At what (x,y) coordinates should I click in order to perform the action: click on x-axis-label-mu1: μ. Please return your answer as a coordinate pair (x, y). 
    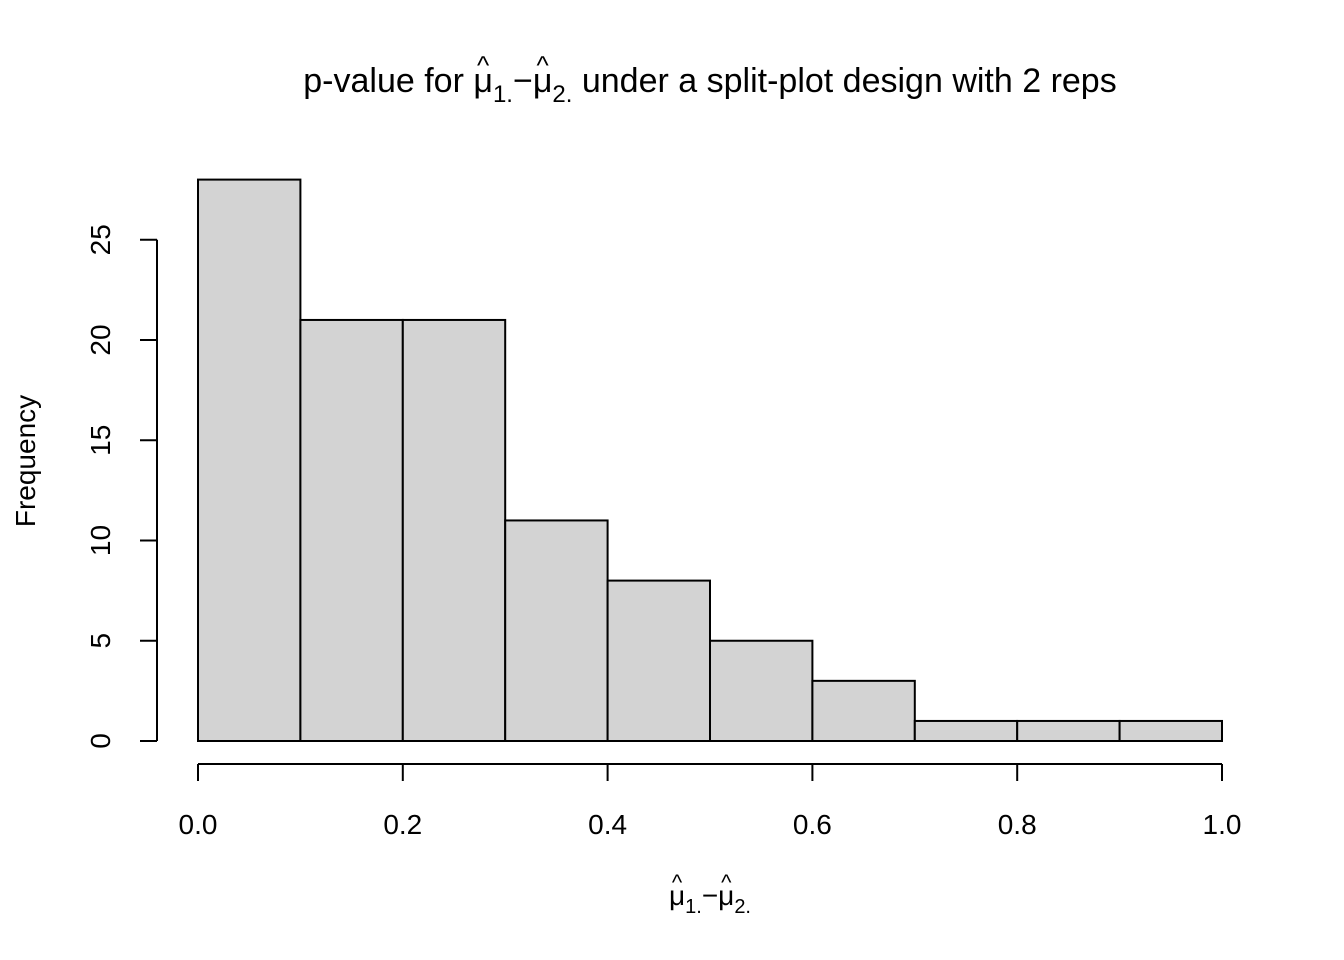
    Looking at the image, I should click on (677, 895).